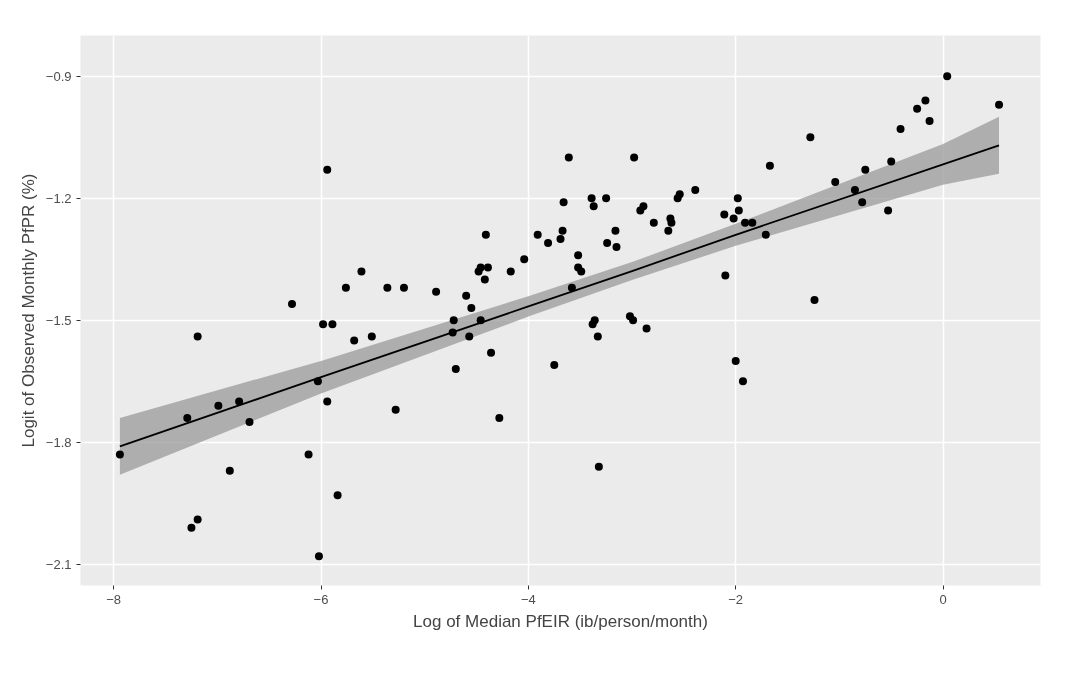 Image resolution: width=1078 pixels, height=673 pixels. What do you see at coordinates (58, 198) in the screenshot?
I see `y-tick-label: −1.2` at bounding box center [58, 198].